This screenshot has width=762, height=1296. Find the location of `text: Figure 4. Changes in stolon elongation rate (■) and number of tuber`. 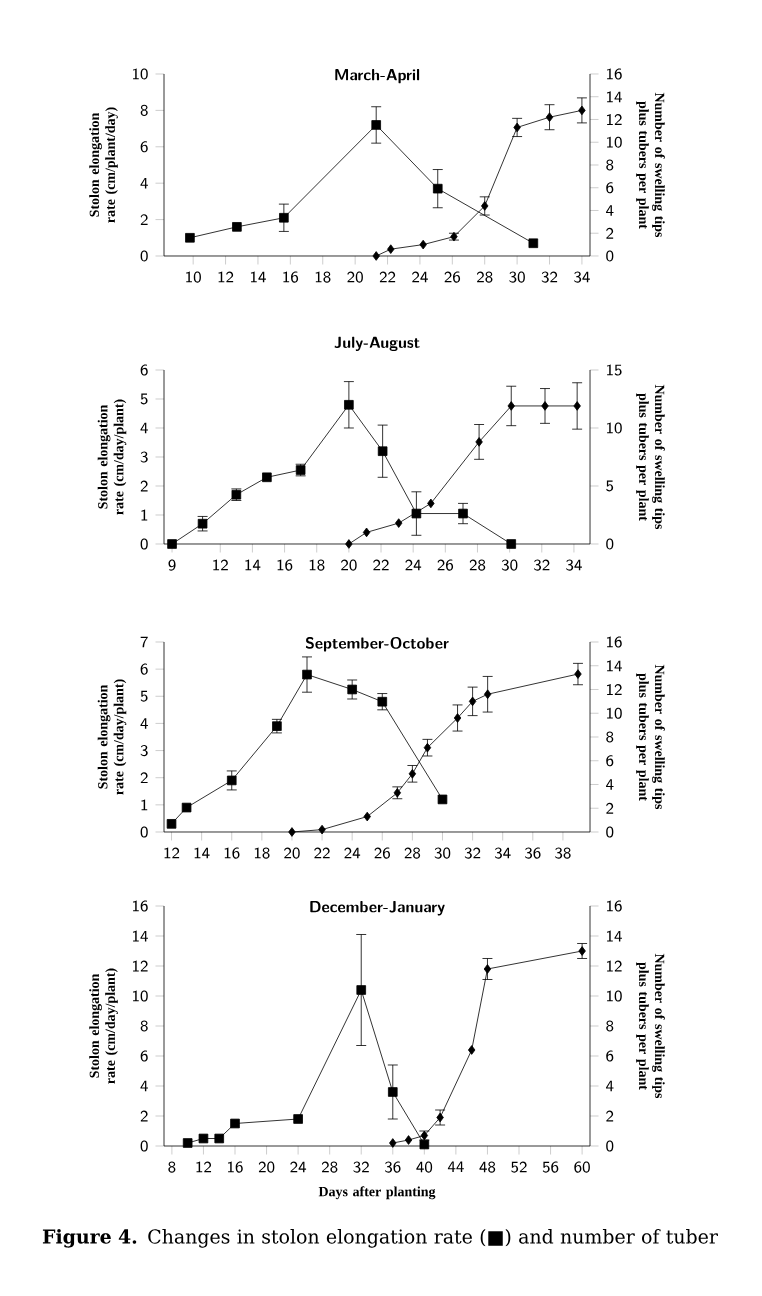

text: Figure 4. Changes in stolon elongation rate (■) and number of tuber is located at coordinates (380, 1238).